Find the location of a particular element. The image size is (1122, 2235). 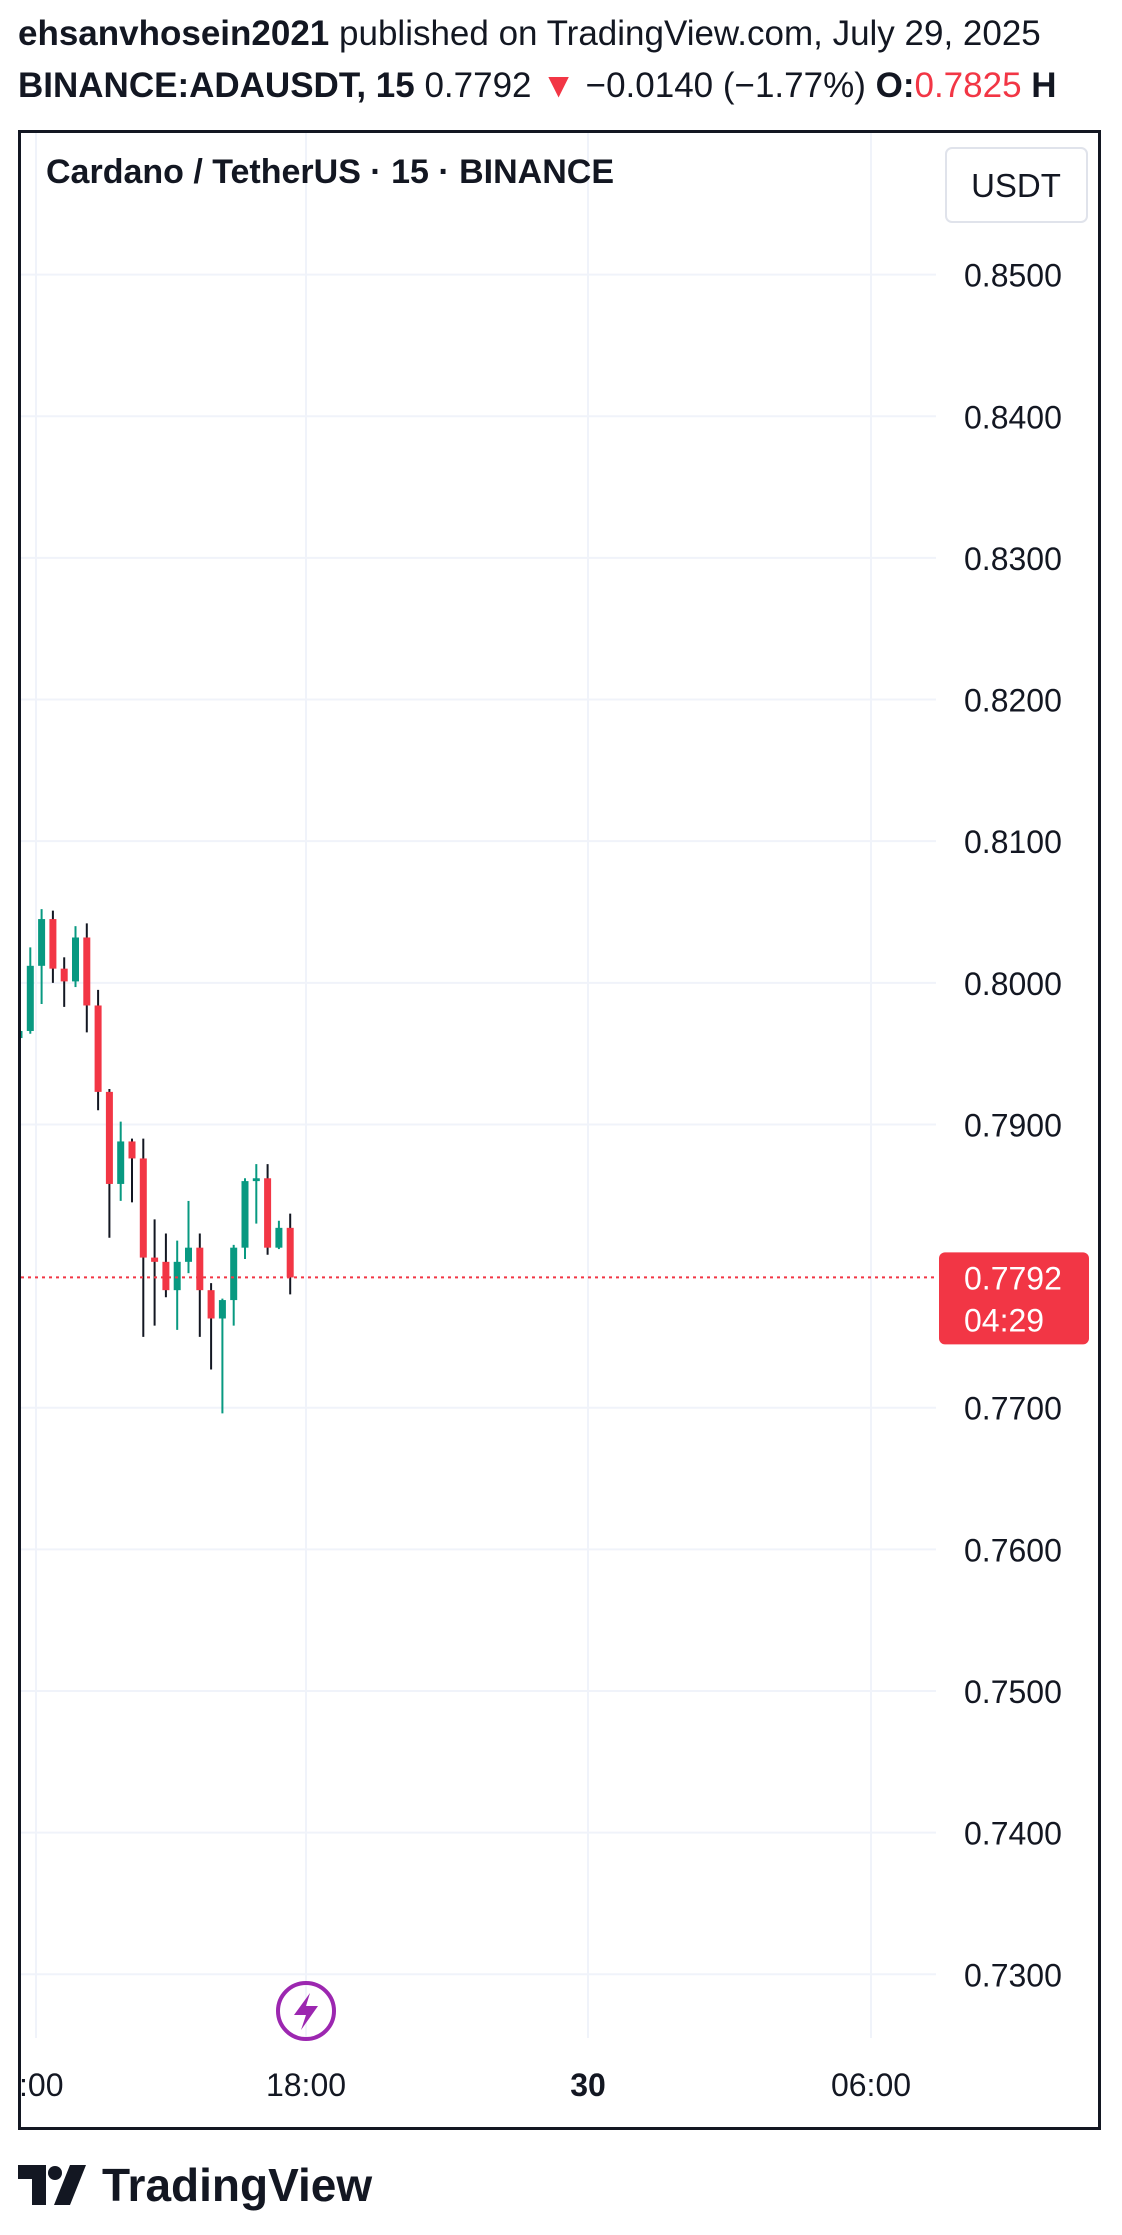

candles is located at coordinates (157, 1161).